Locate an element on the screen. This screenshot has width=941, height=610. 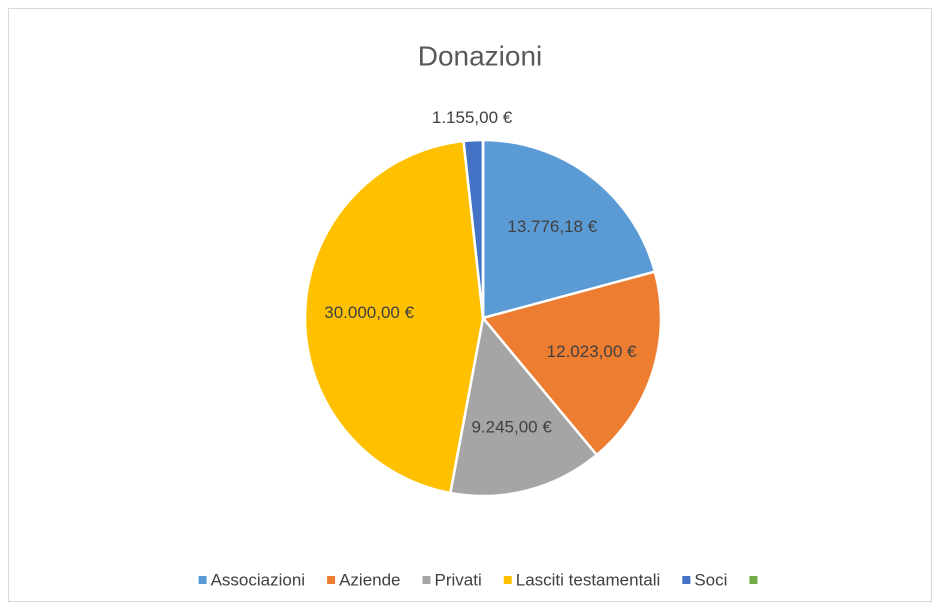
legend-label: Lasciti testamentali is located at coordinates (588, 579).